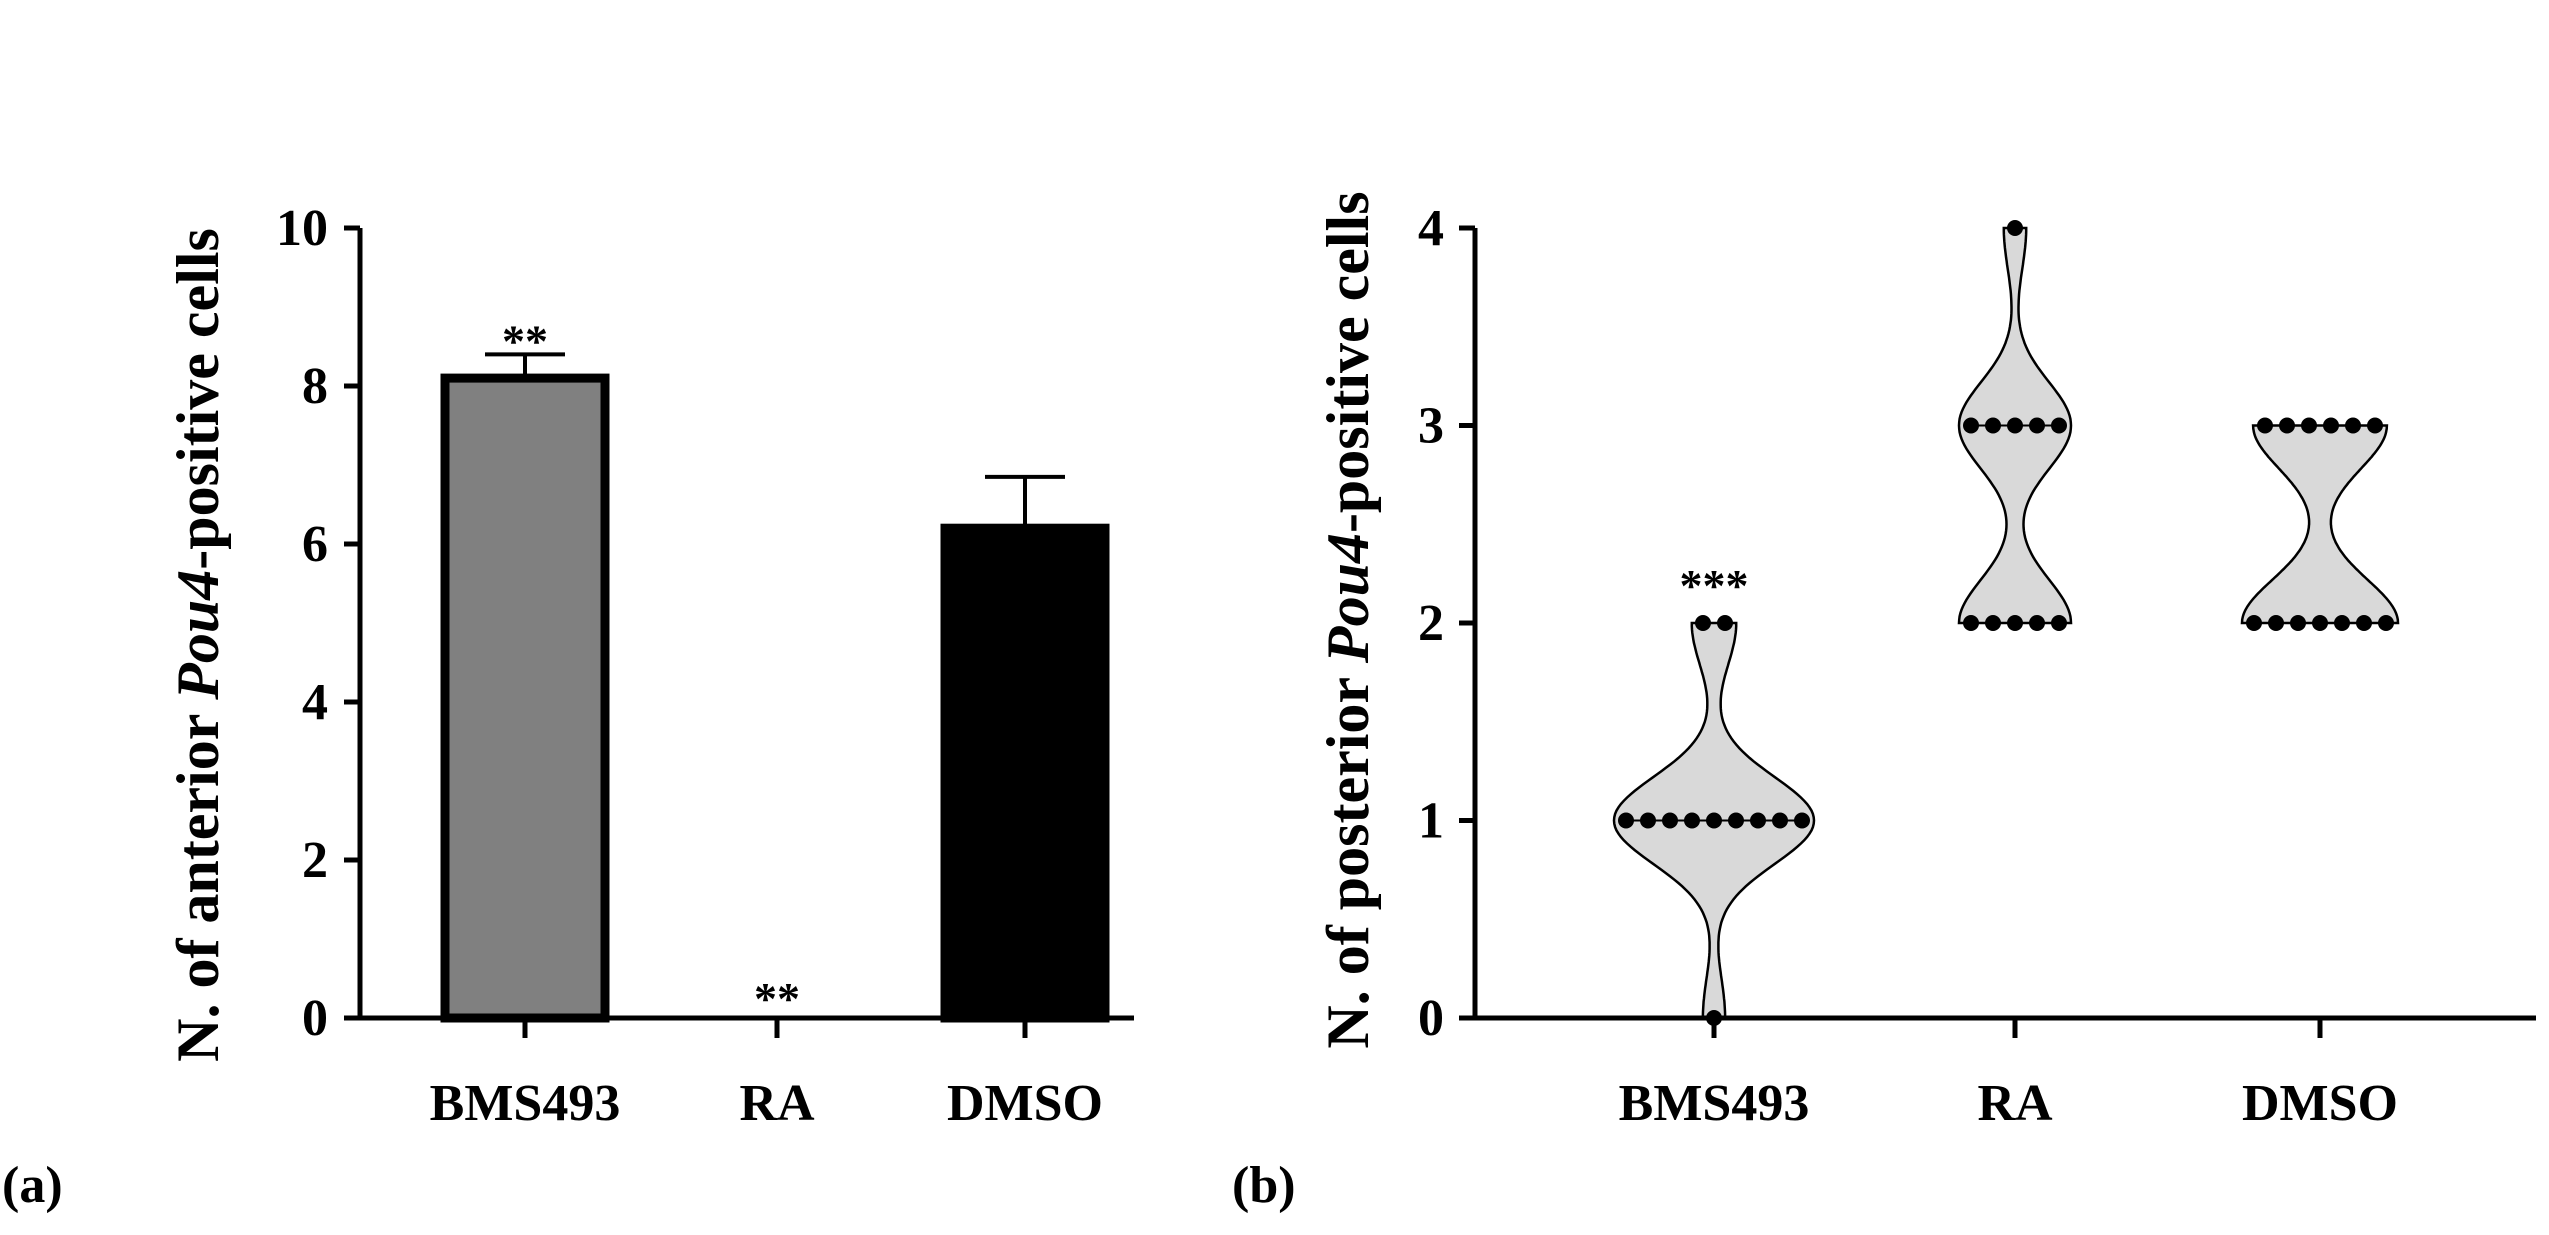  What do you see at coordinates (1431, 623) in the screenshot?
I see `panel-b-y-tick-label: 2` at bounding box center [1431, 623].